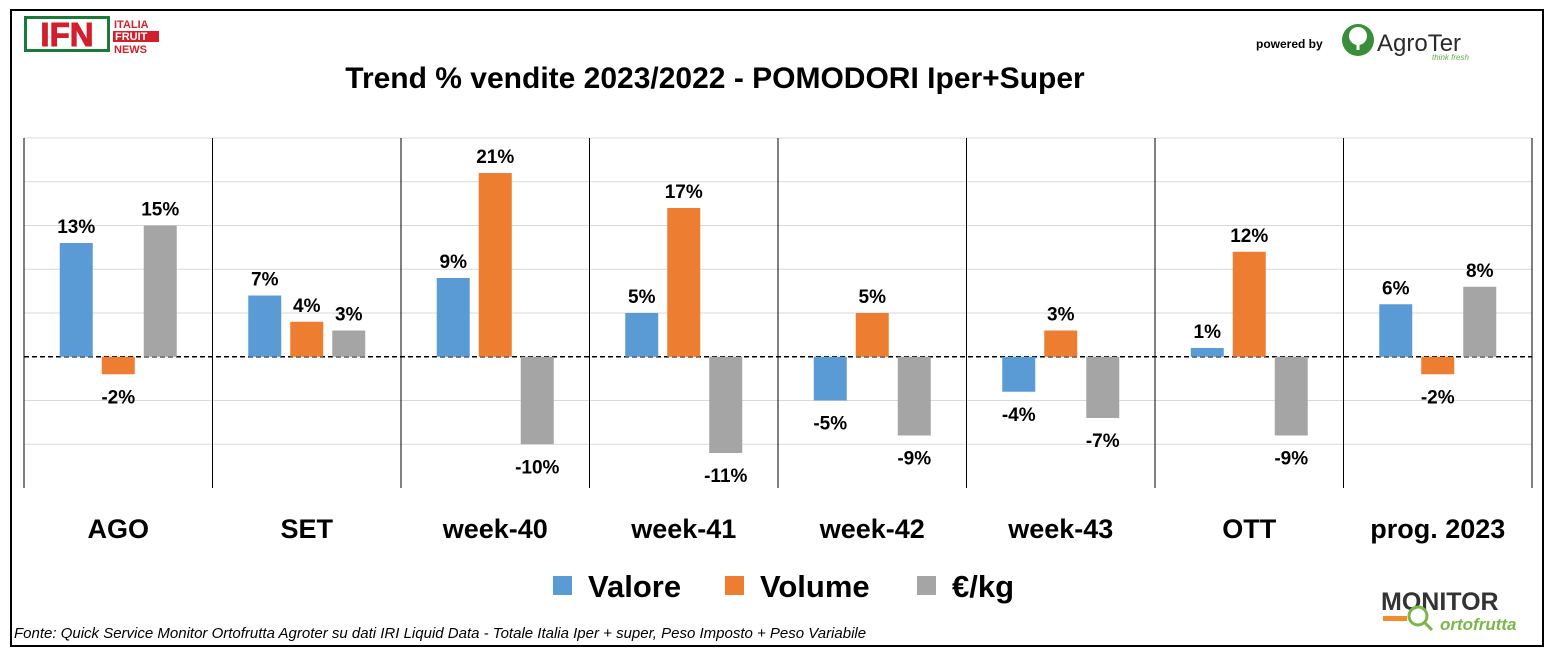 The height and width of the screenshot is (653, 1556). I want to click on category-label: week-41, so click(683, 529).